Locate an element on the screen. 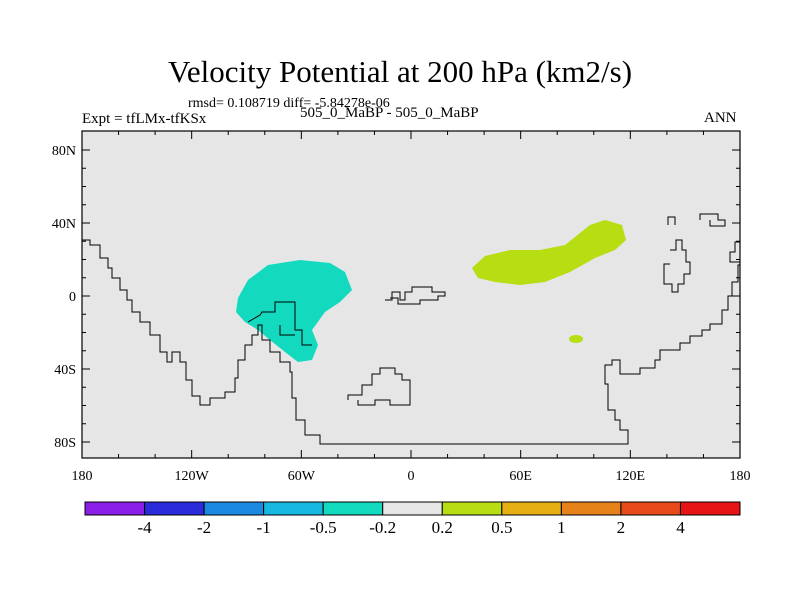  colorbar-label: -0.2 is located at coordinates (382, 527).